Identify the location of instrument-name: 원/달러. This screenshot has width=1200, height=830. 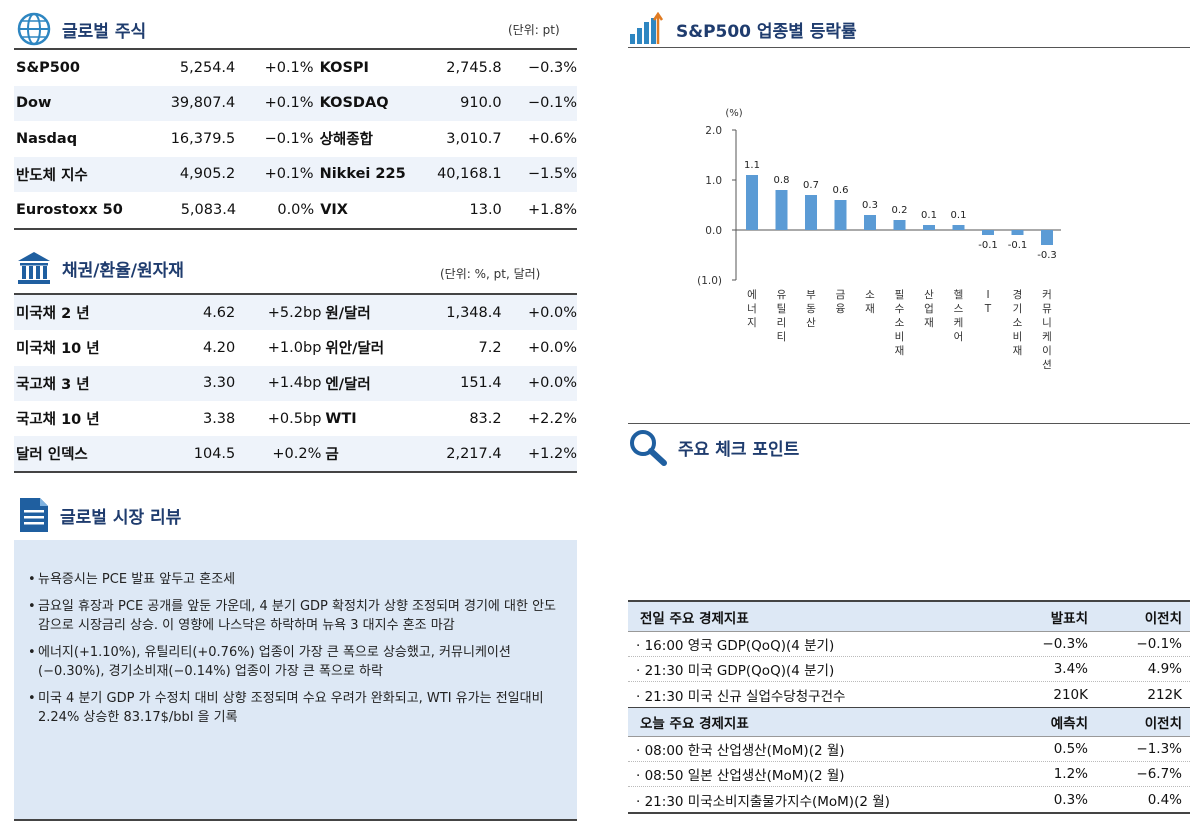
(348, 314).